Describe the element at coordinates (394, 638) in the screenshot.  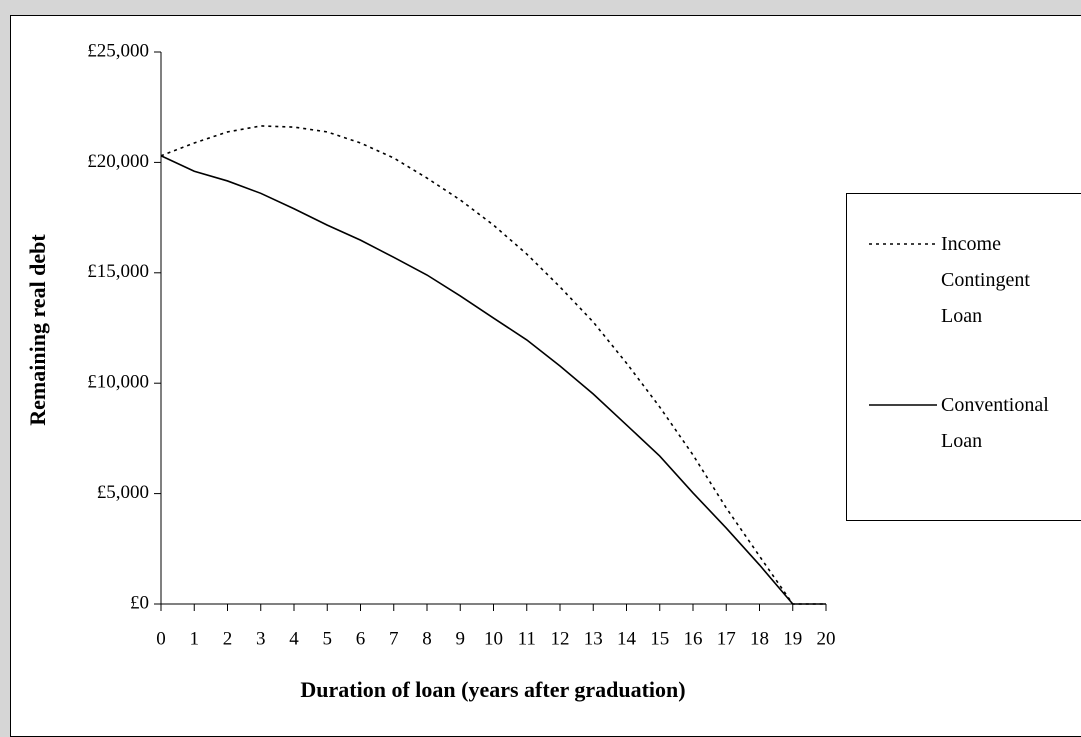
I see `x-tick-label: 7` at that location.